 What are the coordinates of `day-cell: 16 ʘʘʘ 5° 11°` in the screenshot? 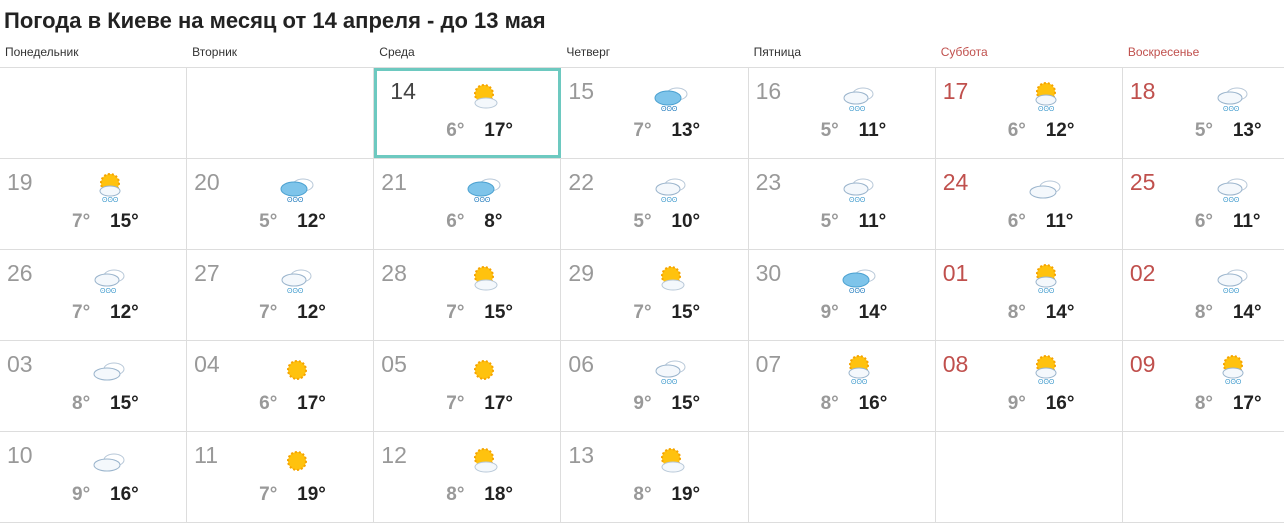 It's located at (842, 113).